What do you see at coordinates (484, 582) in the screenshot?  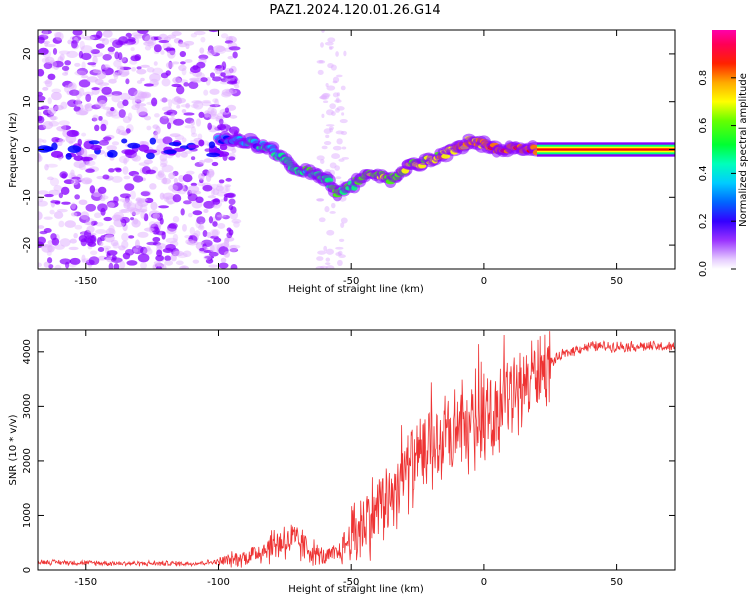 I see `x-tick-label: 0` at bounding box center [484, 582].